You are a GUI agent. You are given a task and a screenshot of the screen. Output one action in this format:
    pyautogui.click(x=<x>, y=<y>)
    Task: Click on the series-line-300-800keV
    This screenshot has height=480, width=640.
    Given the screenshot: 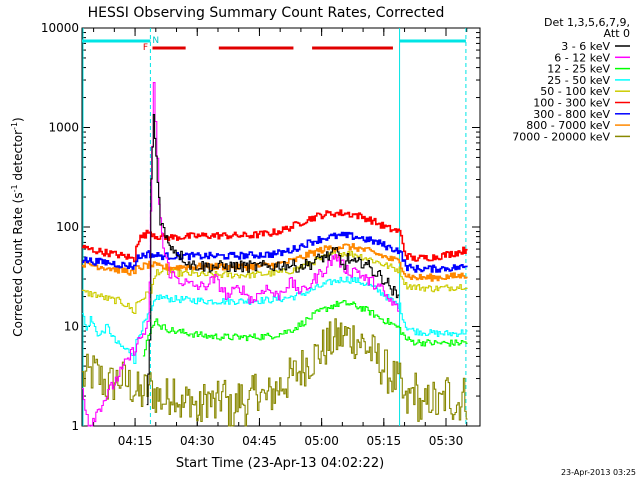 What is the action you would take?
    pyautogui.click(x=275, y=252)
    